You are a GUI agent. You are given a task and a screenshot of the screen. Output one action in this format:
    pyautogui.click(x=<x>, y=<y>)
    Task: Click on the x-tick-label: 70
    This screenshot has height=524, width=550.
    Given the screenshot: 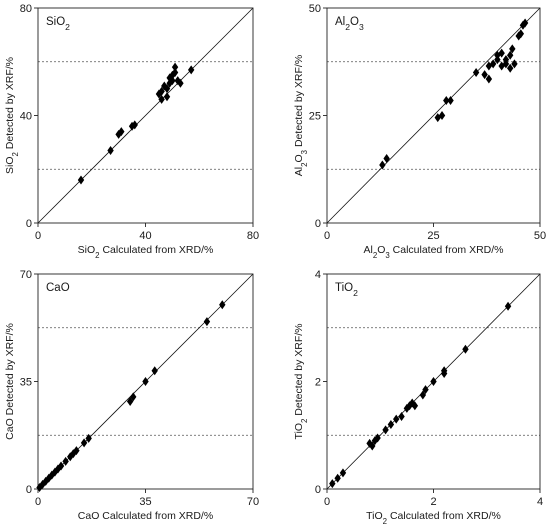 What is the action you would take?
    pyautogui.click(x=253, y=502)
    